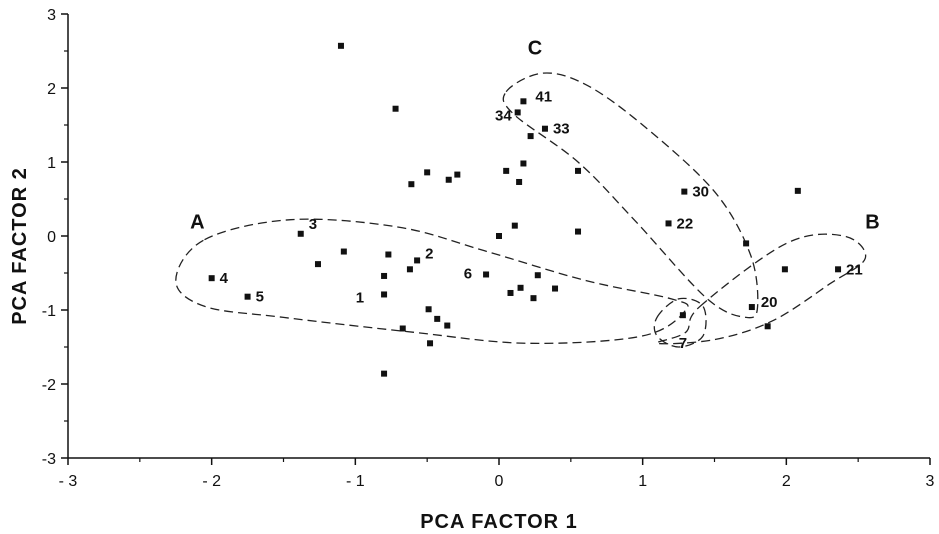 The image size is (939, 534). What do you see at coordinates (49, 459) in the screenshot?
I see `y-tick-label: -3` at bounding box center [49, 459].